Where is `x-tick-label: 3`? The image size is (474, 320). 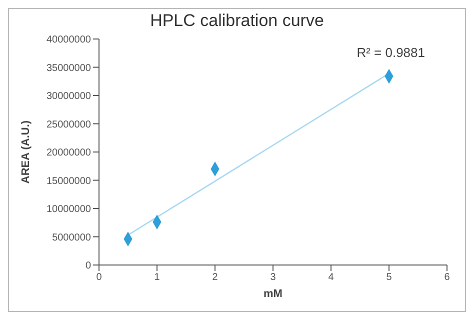 x-tick-label: 3 is located at coordinates (273, 278).